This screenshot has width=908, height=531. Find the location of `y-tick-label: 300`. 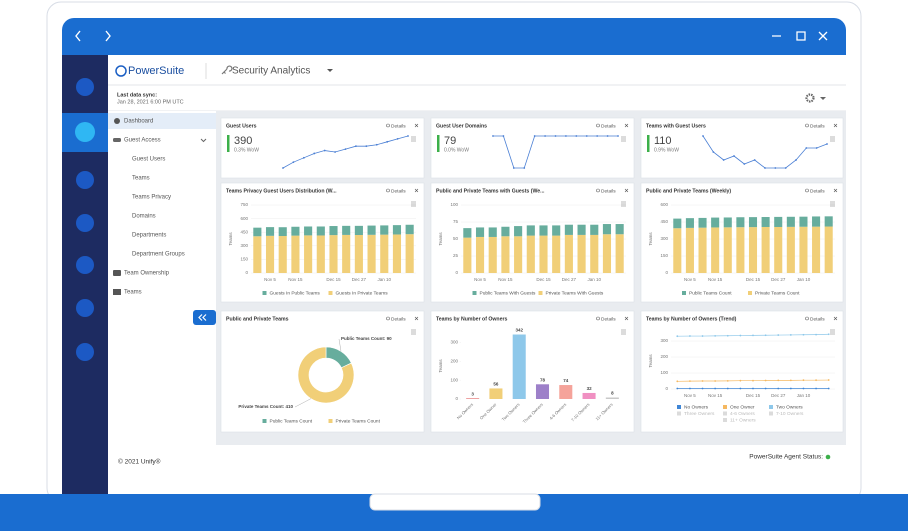

y-tick-label: 300 is located at coordinates (664, 340).